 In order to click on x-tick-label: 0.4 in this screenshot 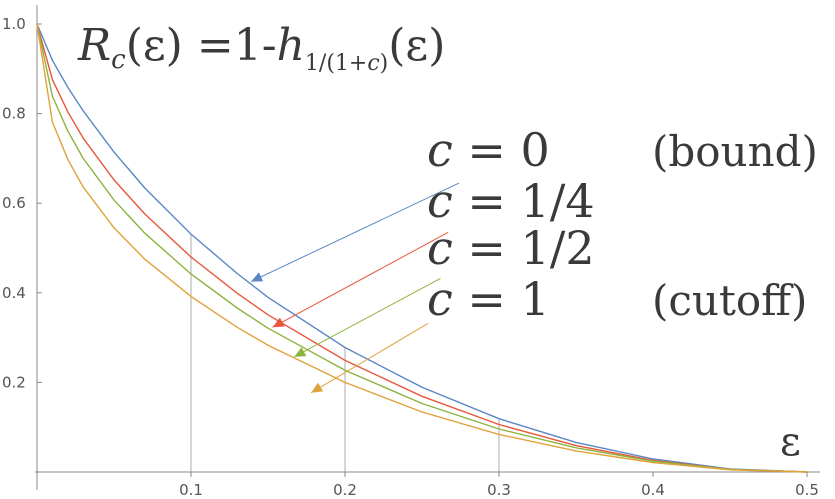, I will do `click(653, 490)`.